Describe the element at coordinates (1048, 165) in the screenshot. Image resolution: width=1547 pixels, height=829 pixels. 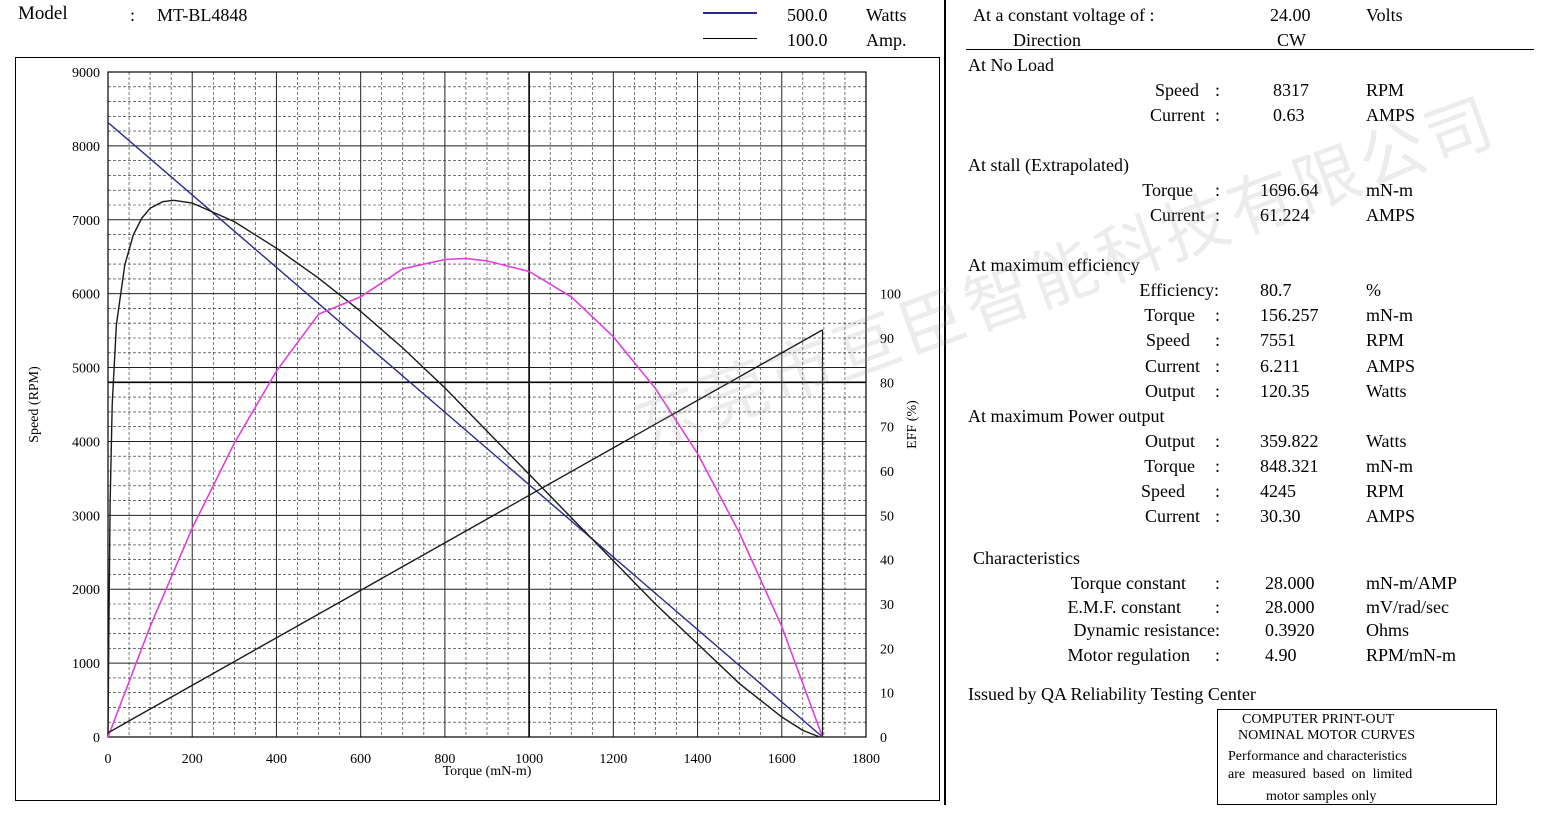
I see `section-title-stall: At stall (Extrapolated)` at that location.